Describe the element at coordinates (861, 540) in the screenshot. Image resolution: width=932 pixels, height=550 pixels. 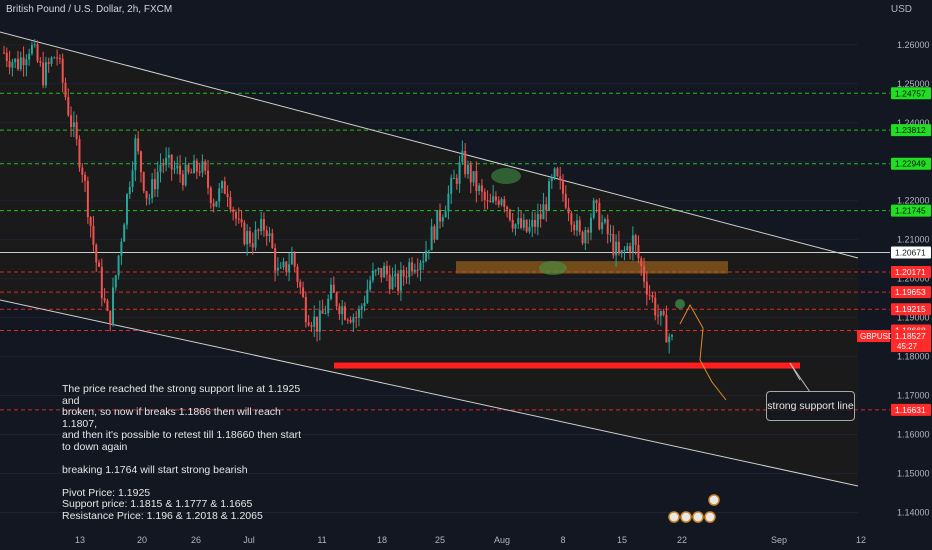
I see `x-tick-label: 12` at that location.